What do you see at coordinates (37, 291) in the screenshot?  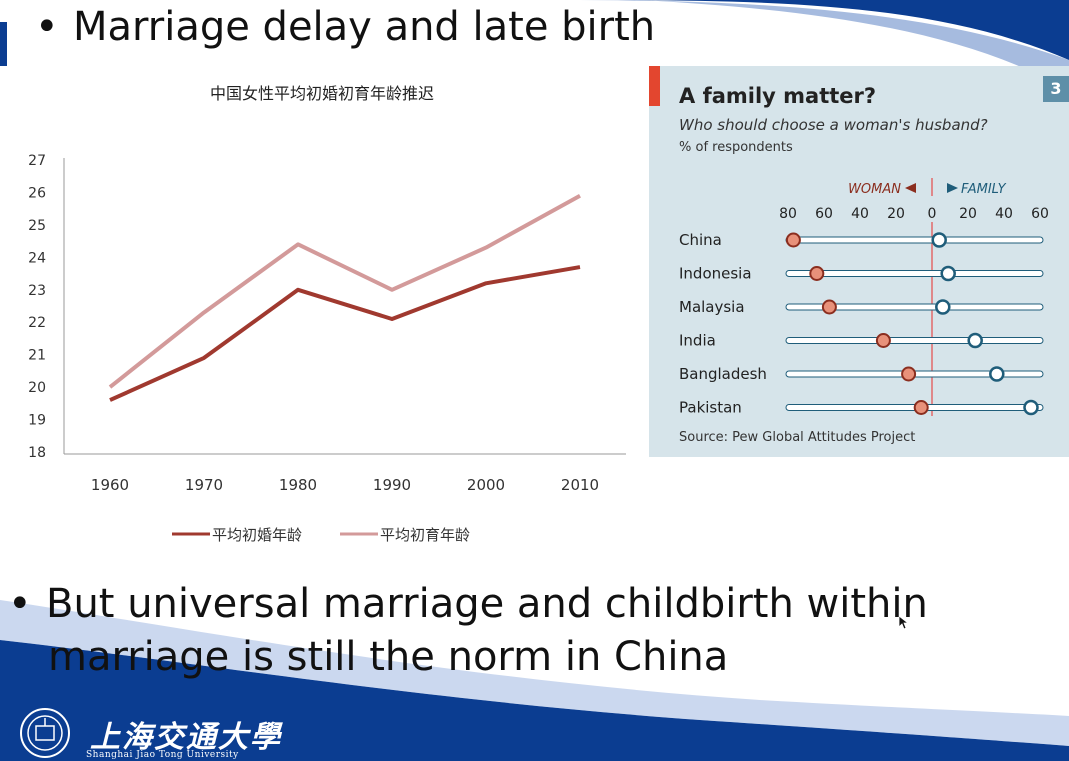 I see `y-tick-label: 23` at bounding box center [37, 291].